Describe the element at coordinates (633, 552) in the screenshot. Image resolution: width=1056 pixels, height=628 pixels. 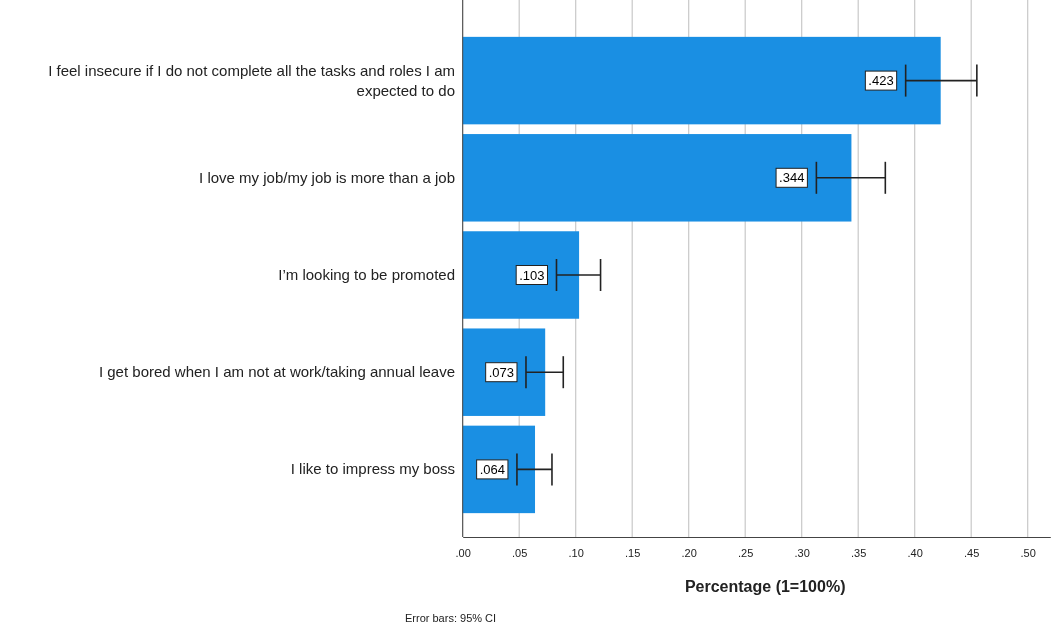
I see `x-tick-label: .15` at that location.